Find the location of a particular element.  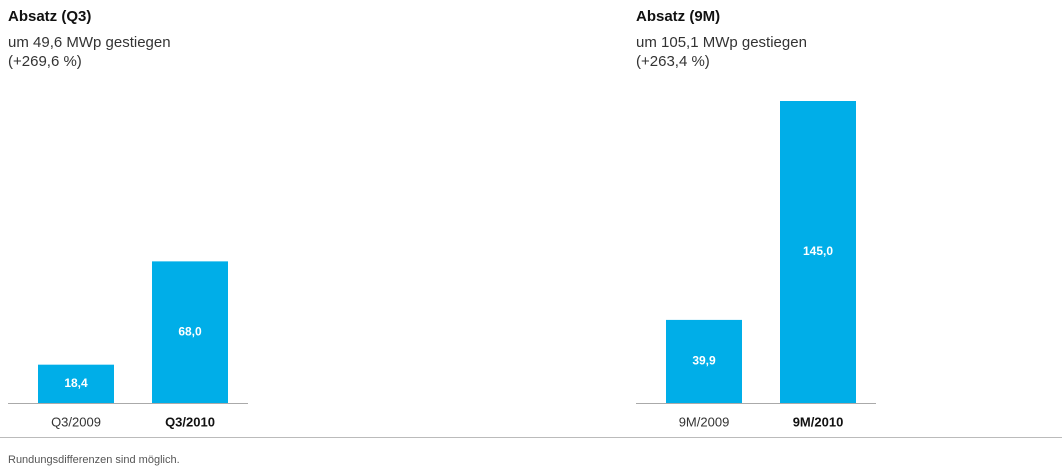

x-tick-label: 9M/2010 is located at coordinates (818, 421).